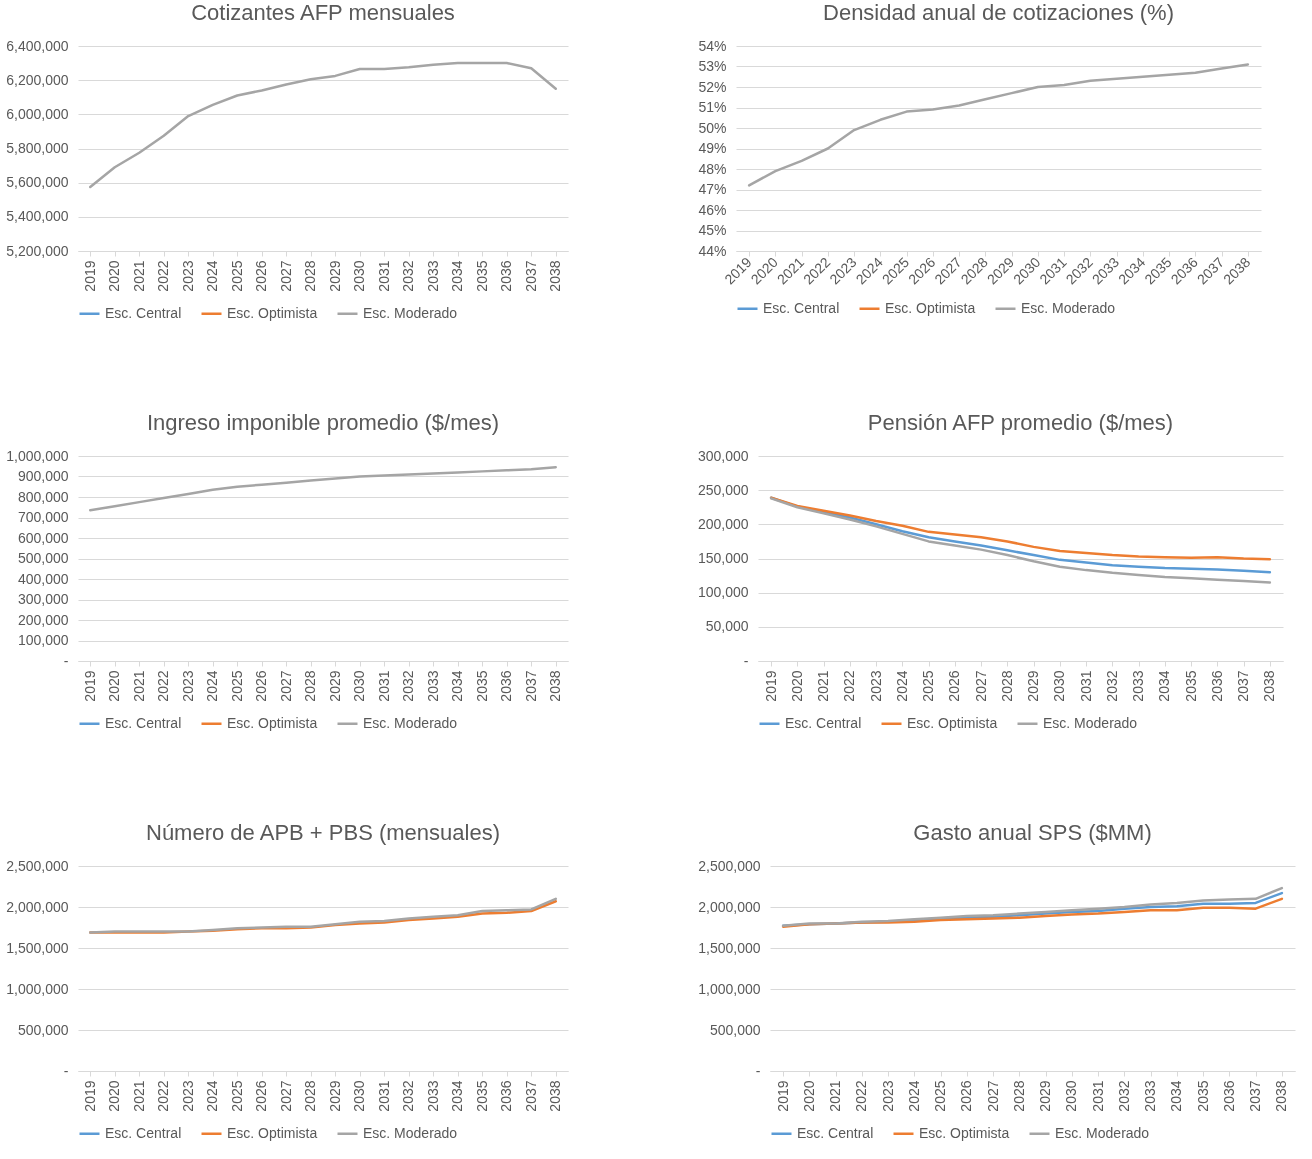 This screenshot has width=1312, height=1159. I want to click on x-tick-label: 2020, so click(796, 686).